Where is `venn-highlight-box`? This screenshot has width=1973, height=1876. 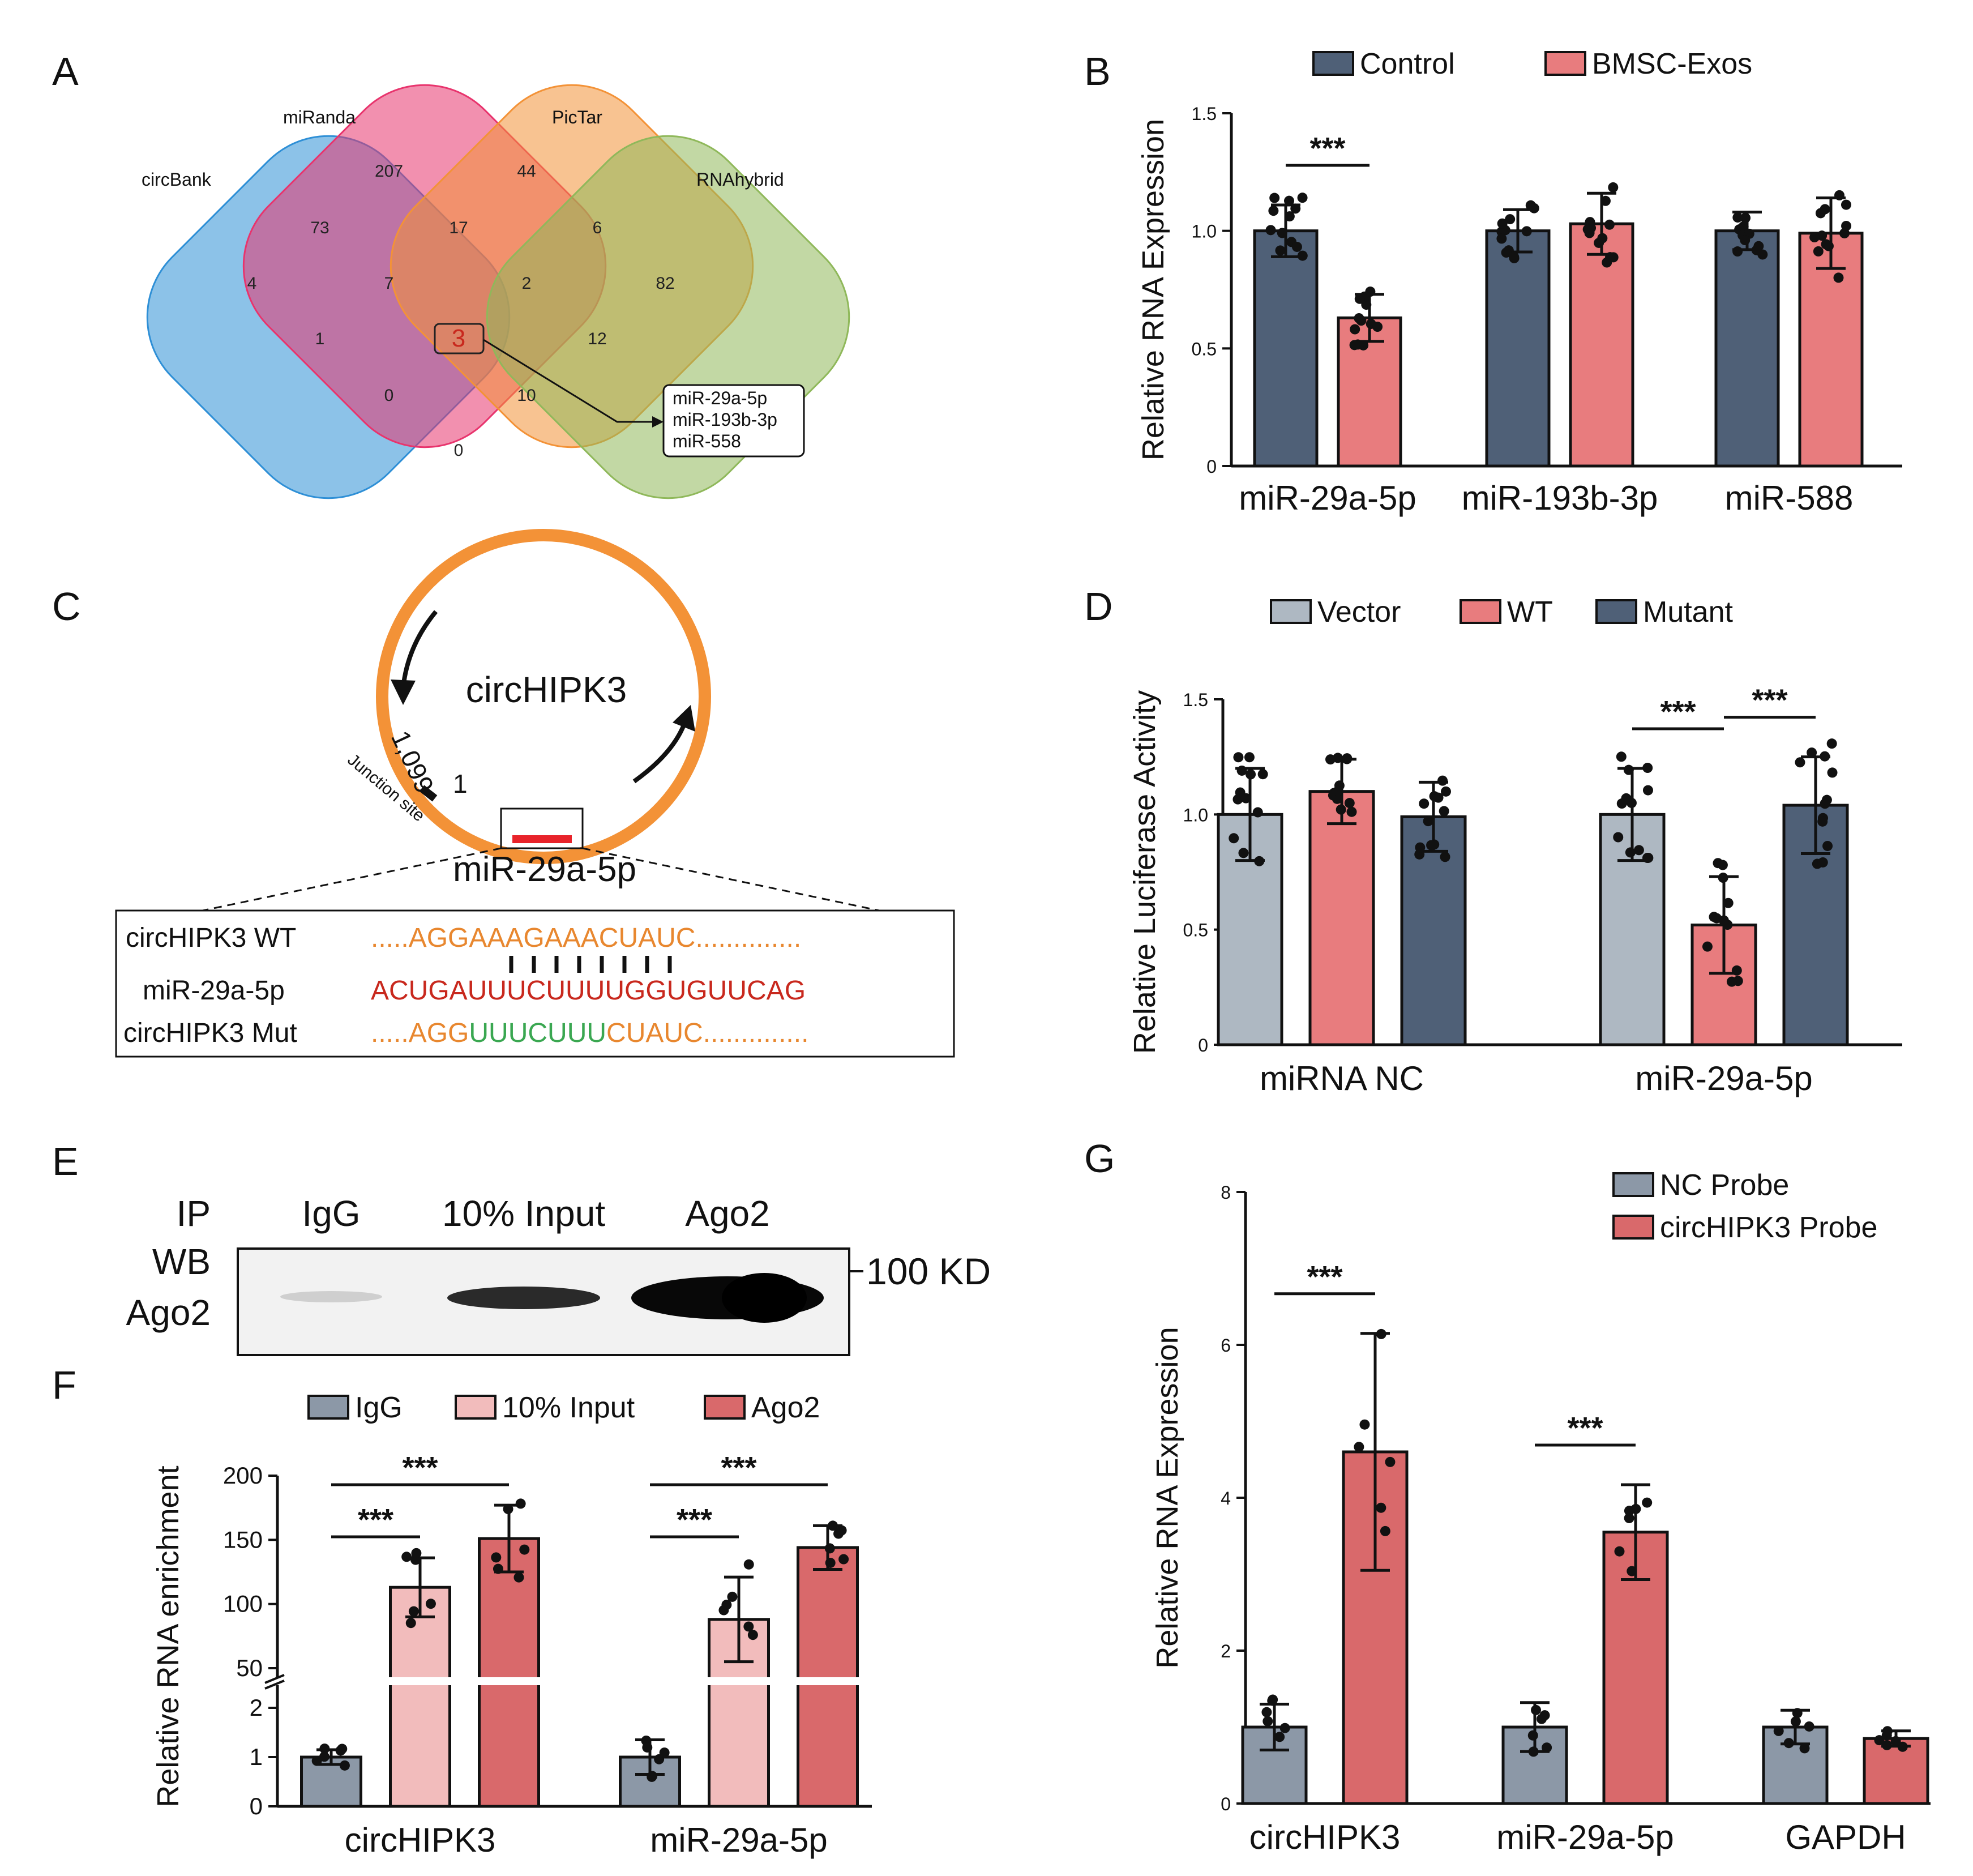 venn-highlight-box is located at coordinates (460, 338).